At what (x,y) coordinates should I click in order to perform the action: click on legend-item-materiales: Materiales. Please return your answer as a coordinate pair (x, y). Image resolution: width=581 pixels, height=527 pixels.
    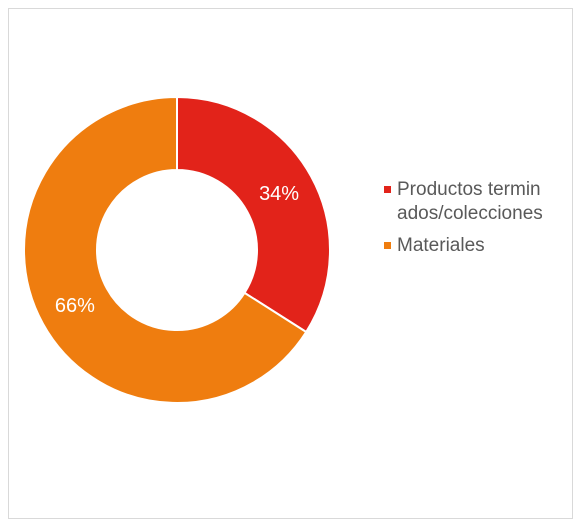
    Looking at the image, I should click on (469, 246).